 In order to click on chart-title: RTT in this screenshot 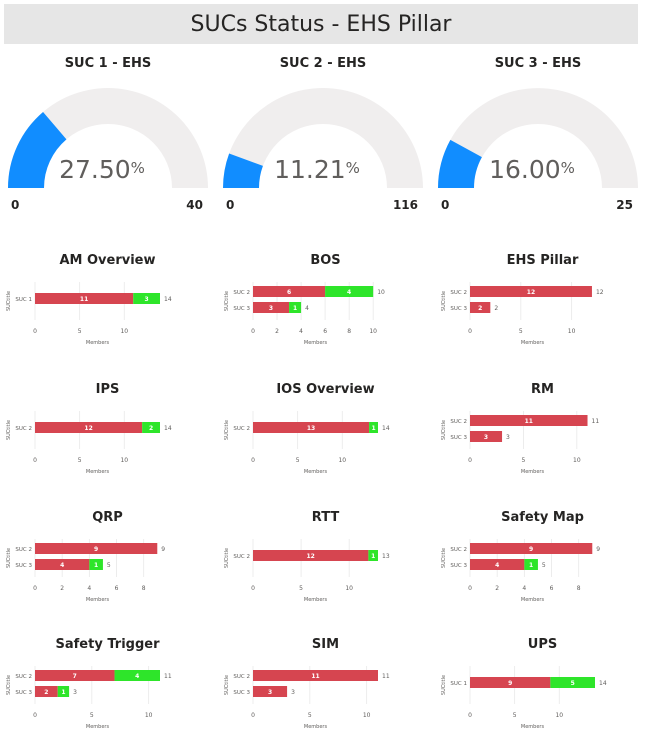, I will do `click(326, 517)`.